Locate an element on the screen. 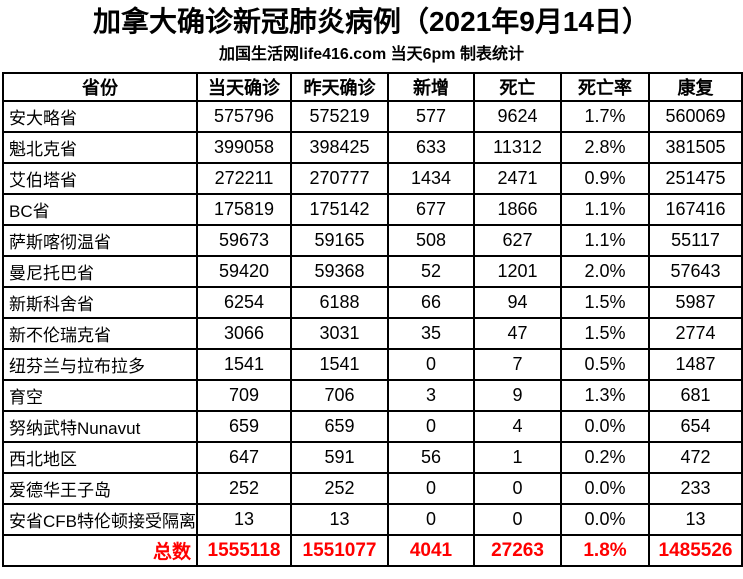 The height and width of the screenshot is (579, 743). table-row: 纽芬兰与拉布拉多 1541 1541 0 7 0.5% 1487 is located at coordinates (372, 364).